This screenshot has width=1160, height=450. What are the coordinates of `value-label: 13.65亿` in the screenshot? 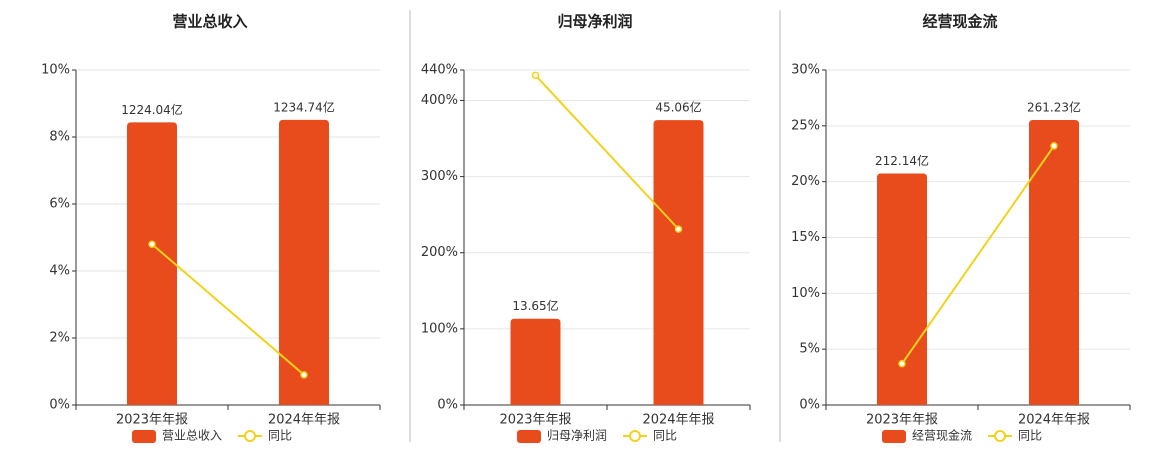 It's located at (535, 305).